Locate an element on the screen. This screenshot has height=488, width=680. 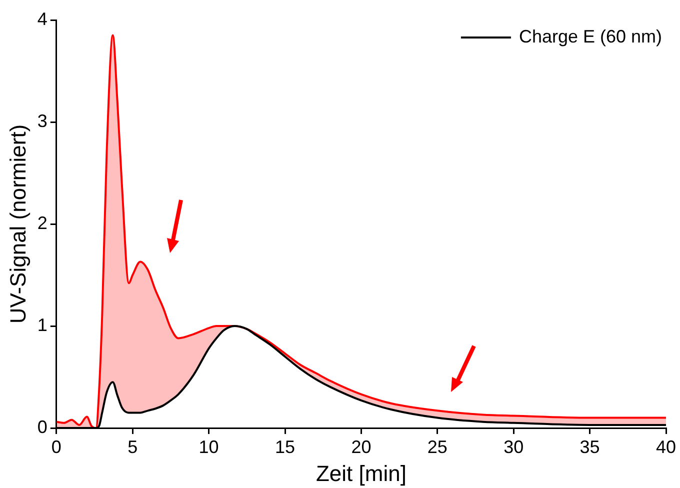
x-tick-label: 30 is located at coordinates (514, 446).